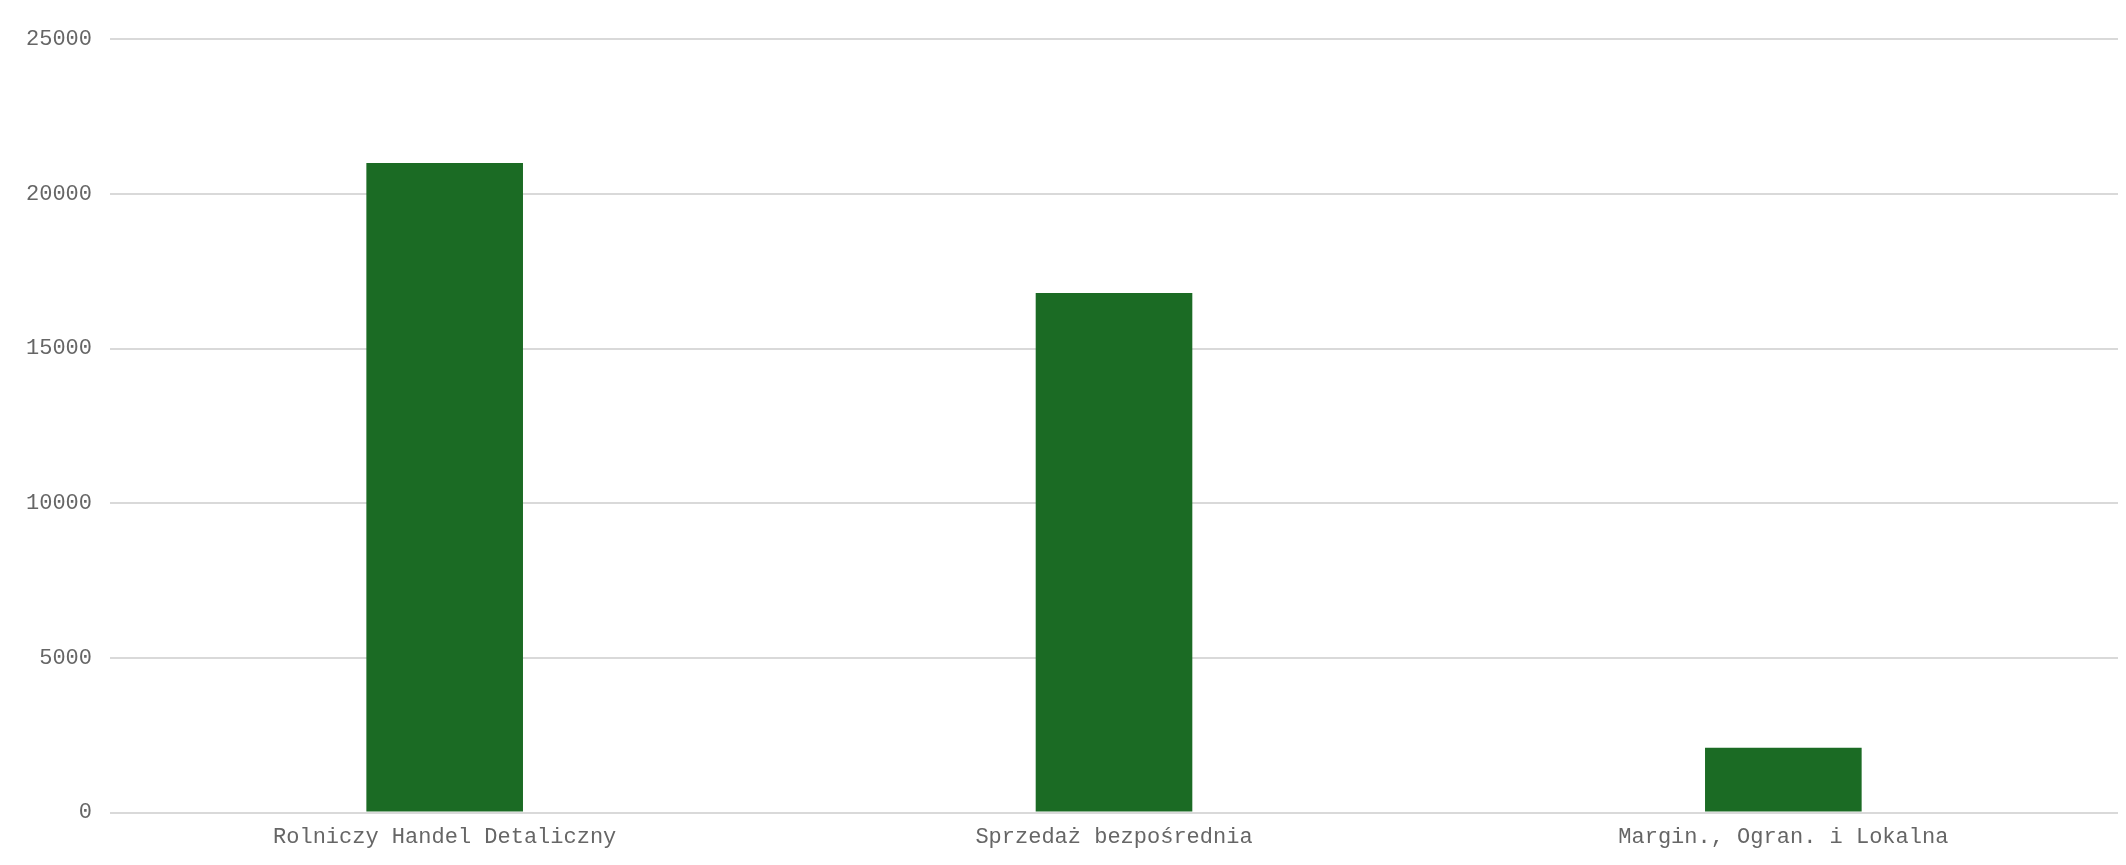 This screenshot has width=2126, height=865. I want to click on y-tick-label: 0, so click(85, 813).